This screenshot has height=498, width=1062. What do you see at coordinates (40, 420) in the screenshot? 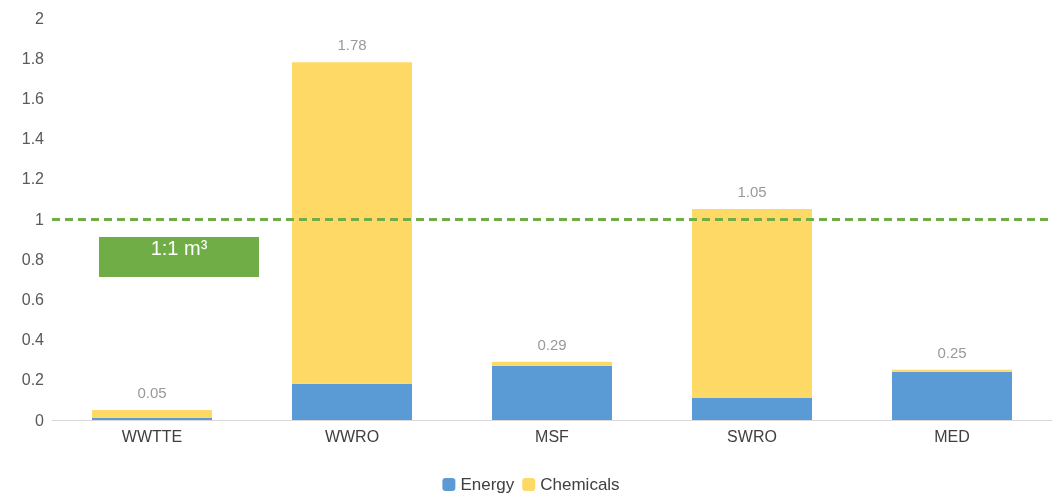
I see `y-tick-label: 0` at bounding box center [40, 420].